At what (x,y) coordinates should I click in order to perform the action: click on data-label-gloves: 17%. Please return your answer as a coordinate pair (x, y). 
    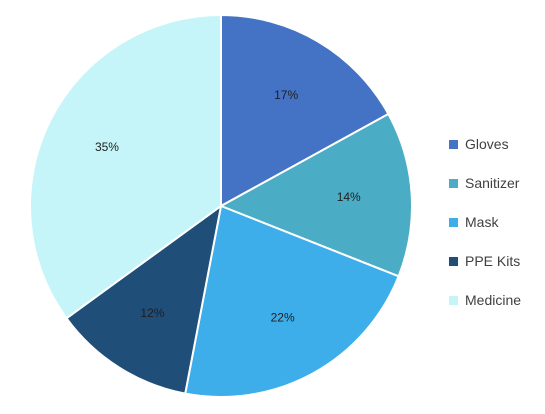
    Looking at the image, I should click on (286, 95).